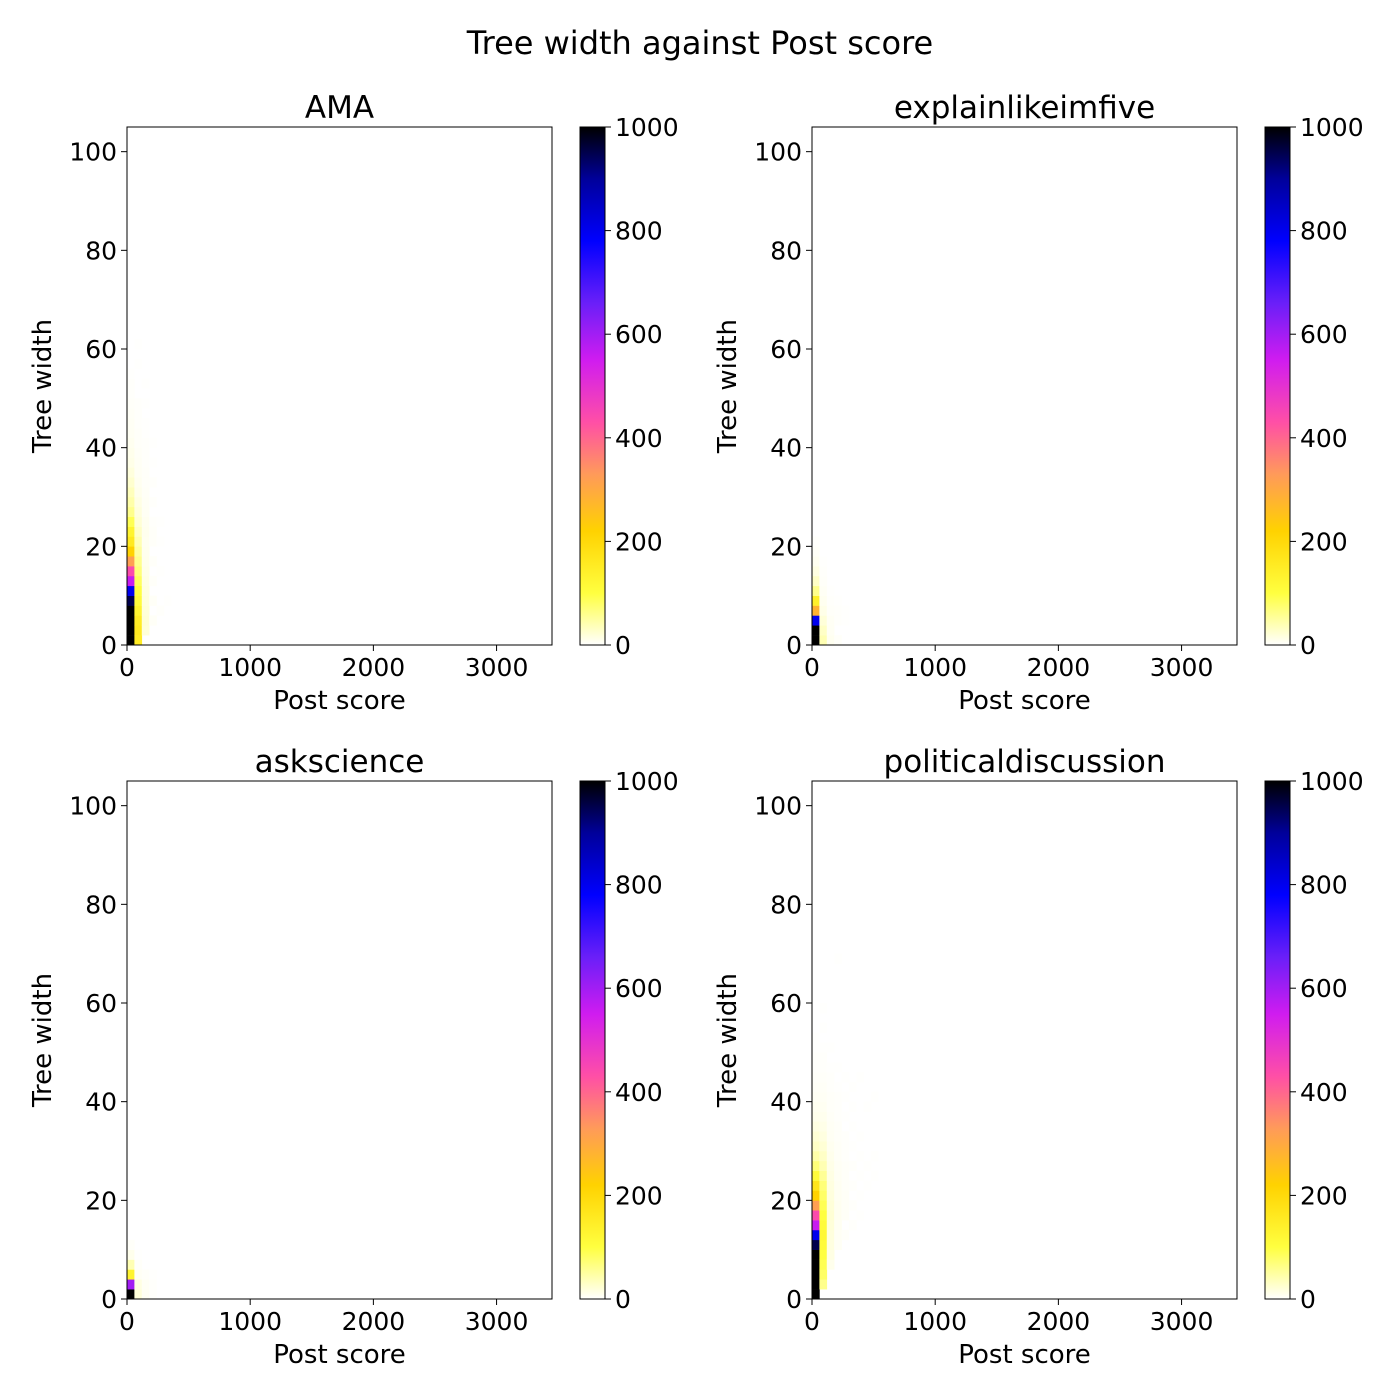  What do you see at coordinates (639, 1092) in the screenshot?
I see `colorbar-tick-label: 400` at bounding box center [639, 1092].